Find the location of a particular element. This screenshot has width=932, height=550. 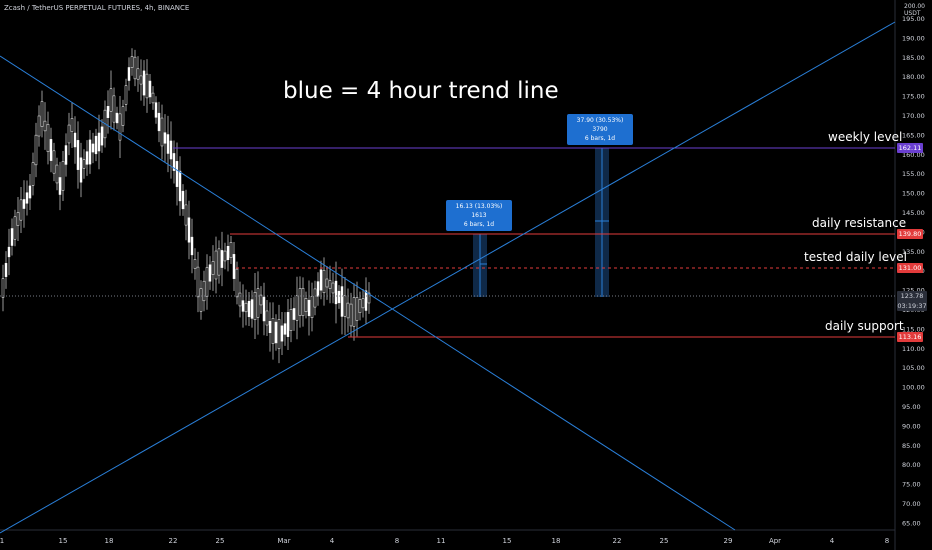

time-tick-label: Apr is located at coordinates (775, 541).